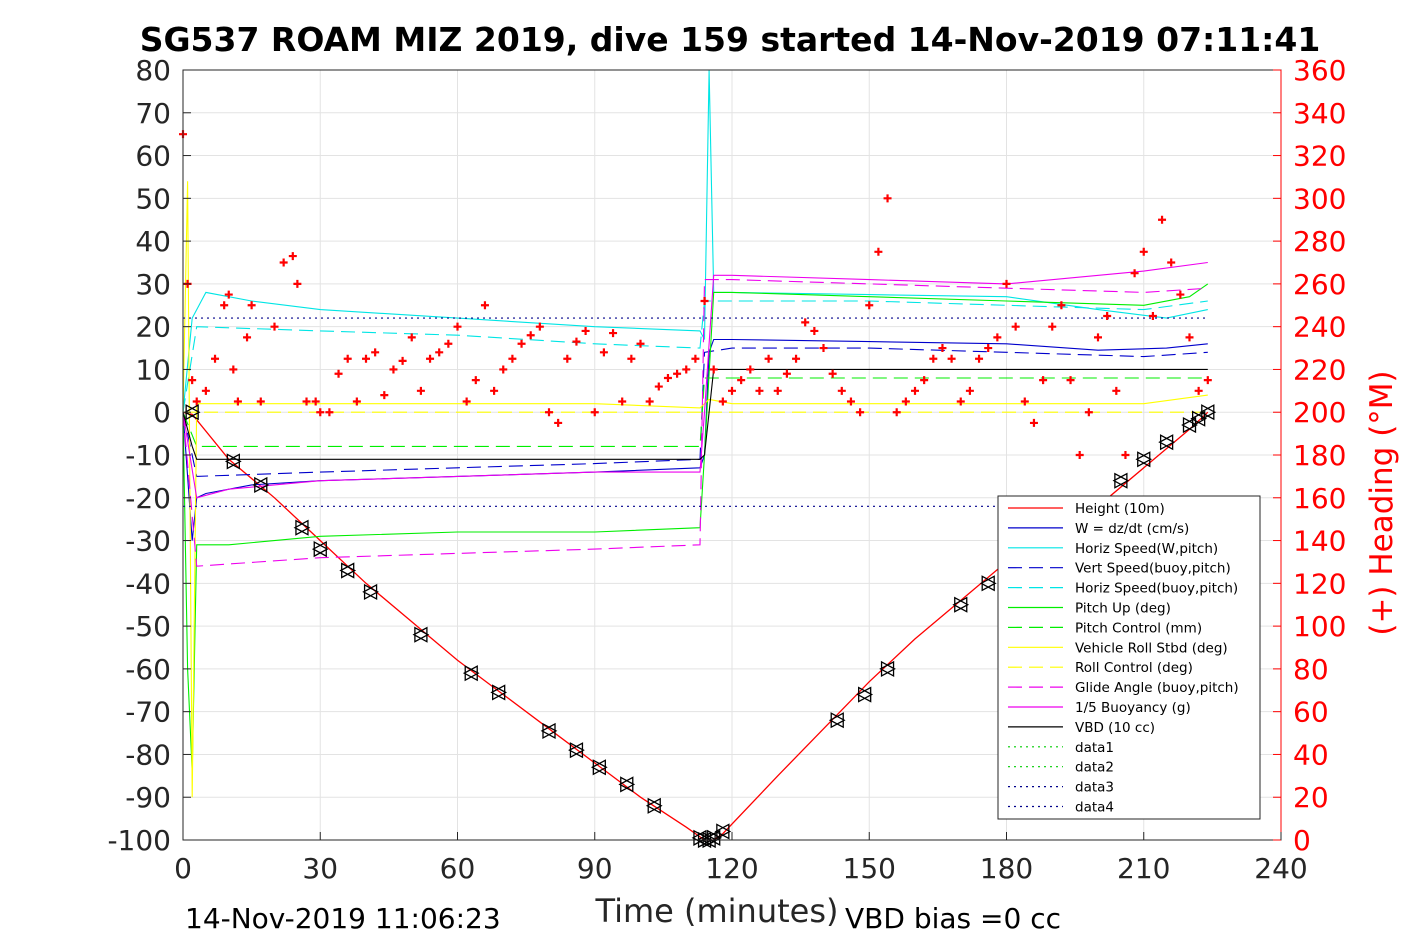 The image size is (1417, 945). What do you see at coordinates (1153, 569) in the screenshot?
I see `legend-label-3: Vert Speed(buoy,pitch)` at bounding box center [1153, 569].